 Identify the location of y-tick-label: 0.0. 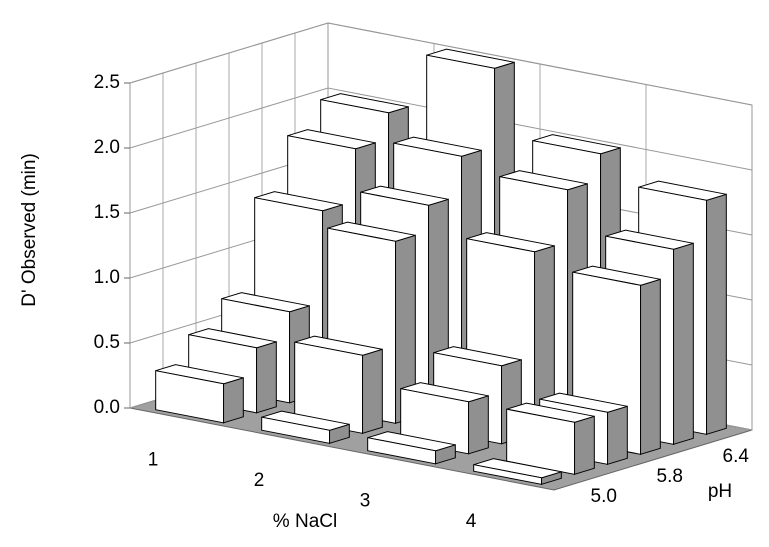
(107, 407).